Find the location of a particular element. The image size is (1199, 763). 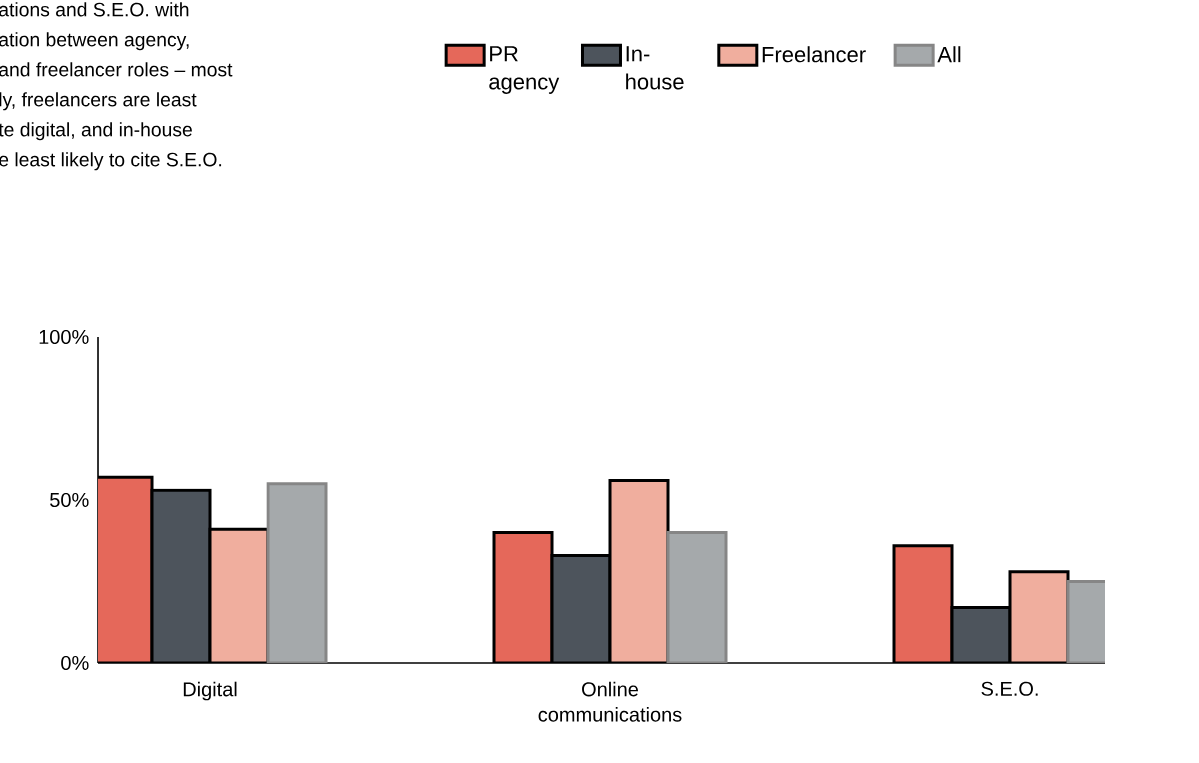

legend-label: Freelancer is located at coordinates (814, 54).